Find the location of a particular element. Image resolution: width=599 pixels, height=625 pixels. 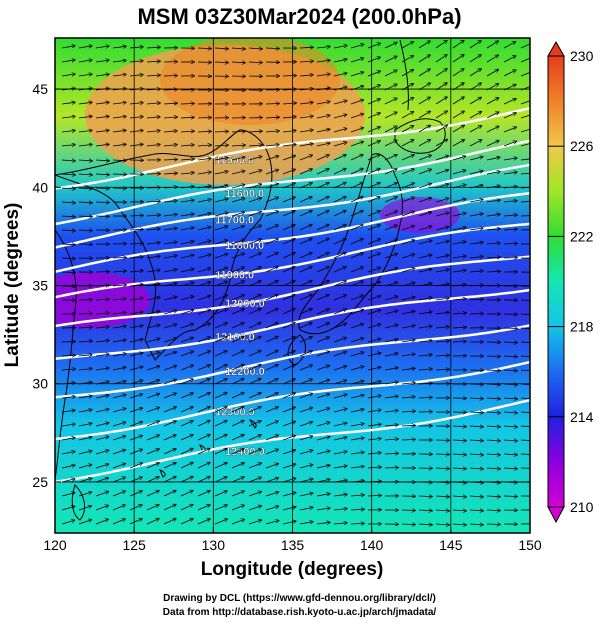

contour-label: 11700.0 is located at coordinates (234, 220).